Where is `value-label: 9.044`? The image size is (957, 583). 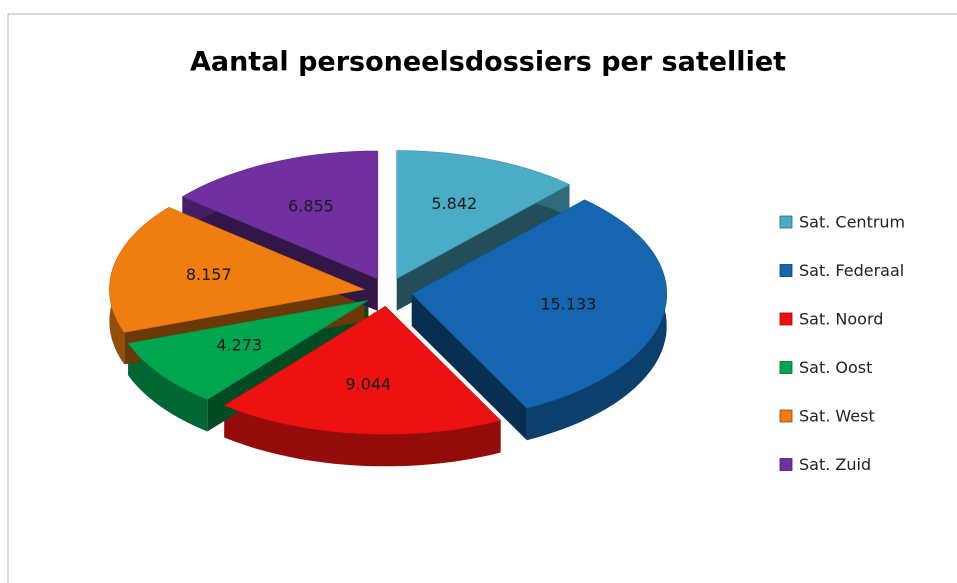
value-label: 9.044 is located at coordinates (369, 384).